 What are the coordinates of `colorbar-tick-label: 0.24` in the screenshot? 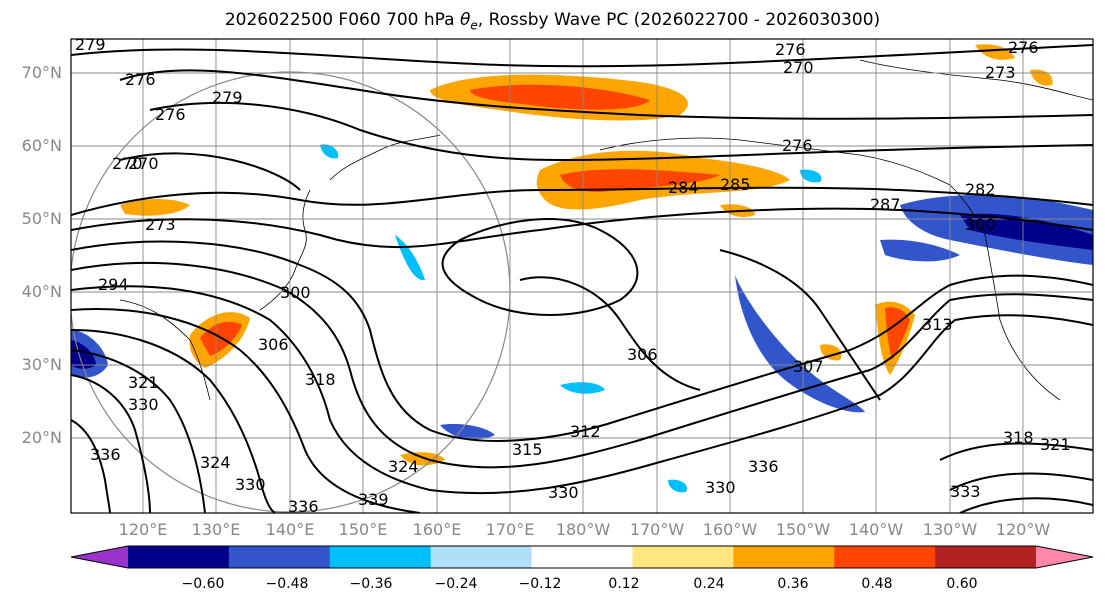 It's located at (709, 584).